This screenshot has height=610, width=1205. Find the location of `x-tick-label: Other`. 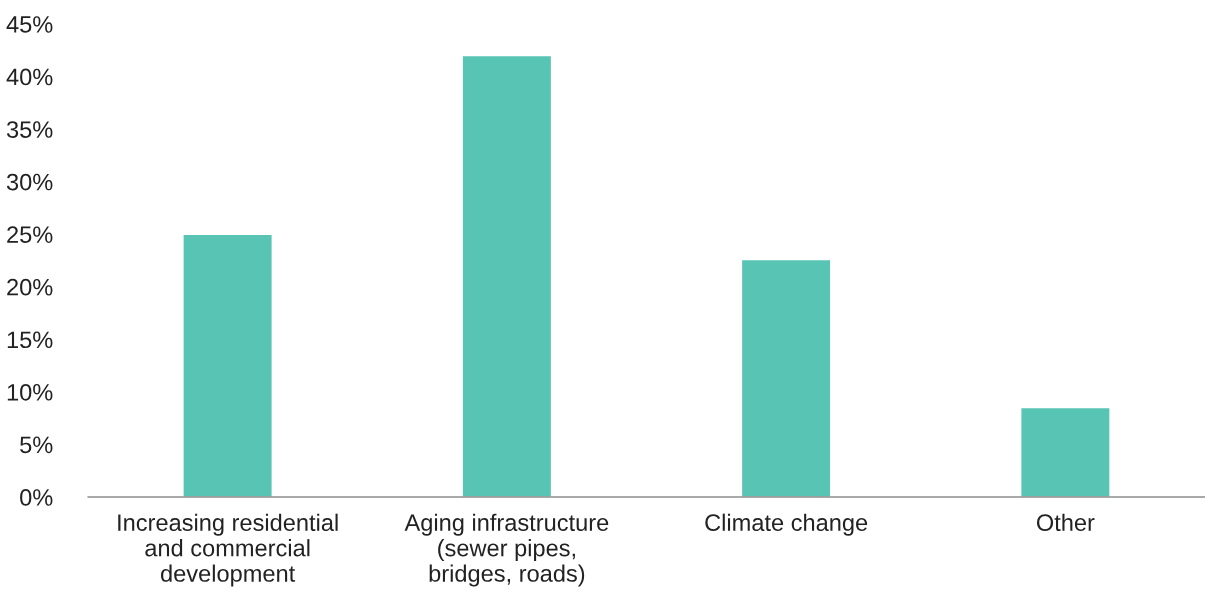

x-tick-label: Other is located at coordinates (1065, 522).